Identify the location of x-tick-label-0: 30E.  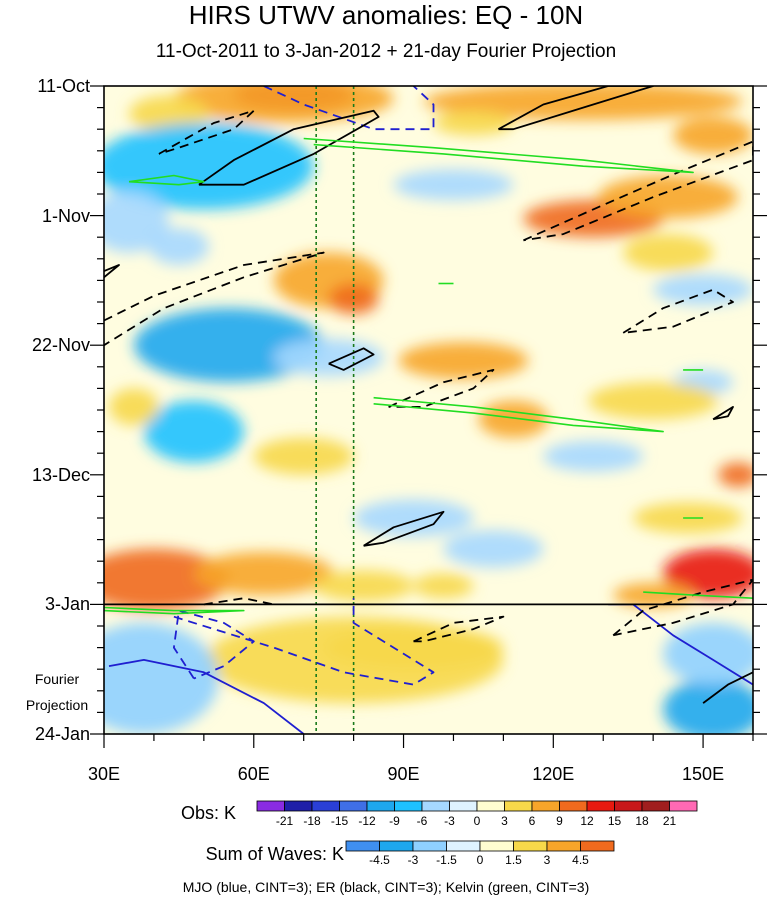
(104, 774).